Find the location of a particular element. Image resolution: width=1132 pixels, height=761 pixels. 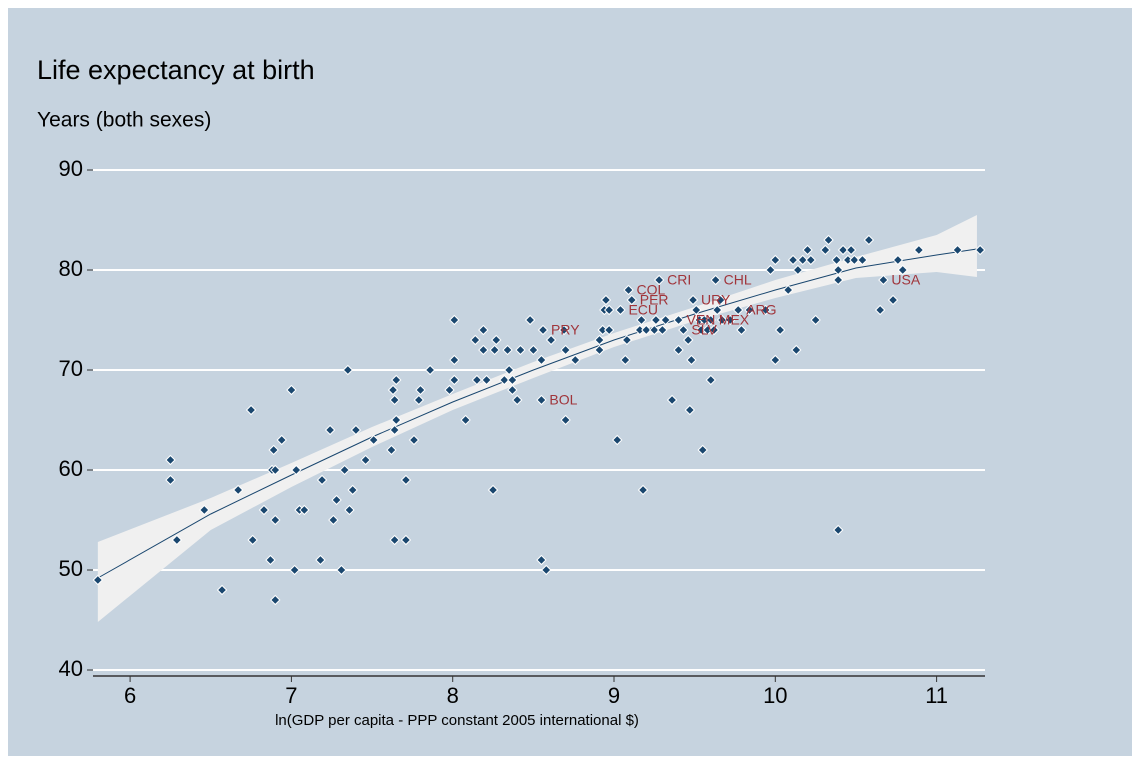

y-tick-label: 70 is located at coordinates (71, 368).